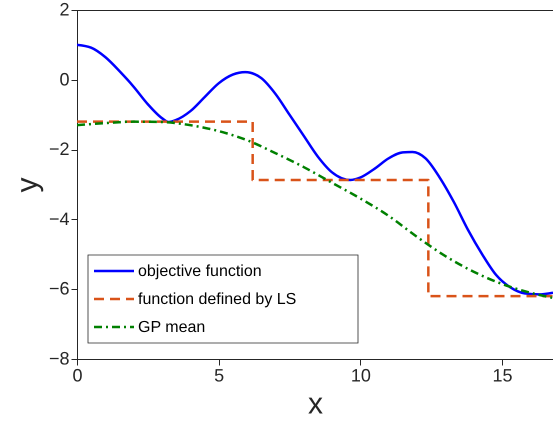 The image size is (553, 443). I want to click on y-tick-label: 0, so click(64, 79).